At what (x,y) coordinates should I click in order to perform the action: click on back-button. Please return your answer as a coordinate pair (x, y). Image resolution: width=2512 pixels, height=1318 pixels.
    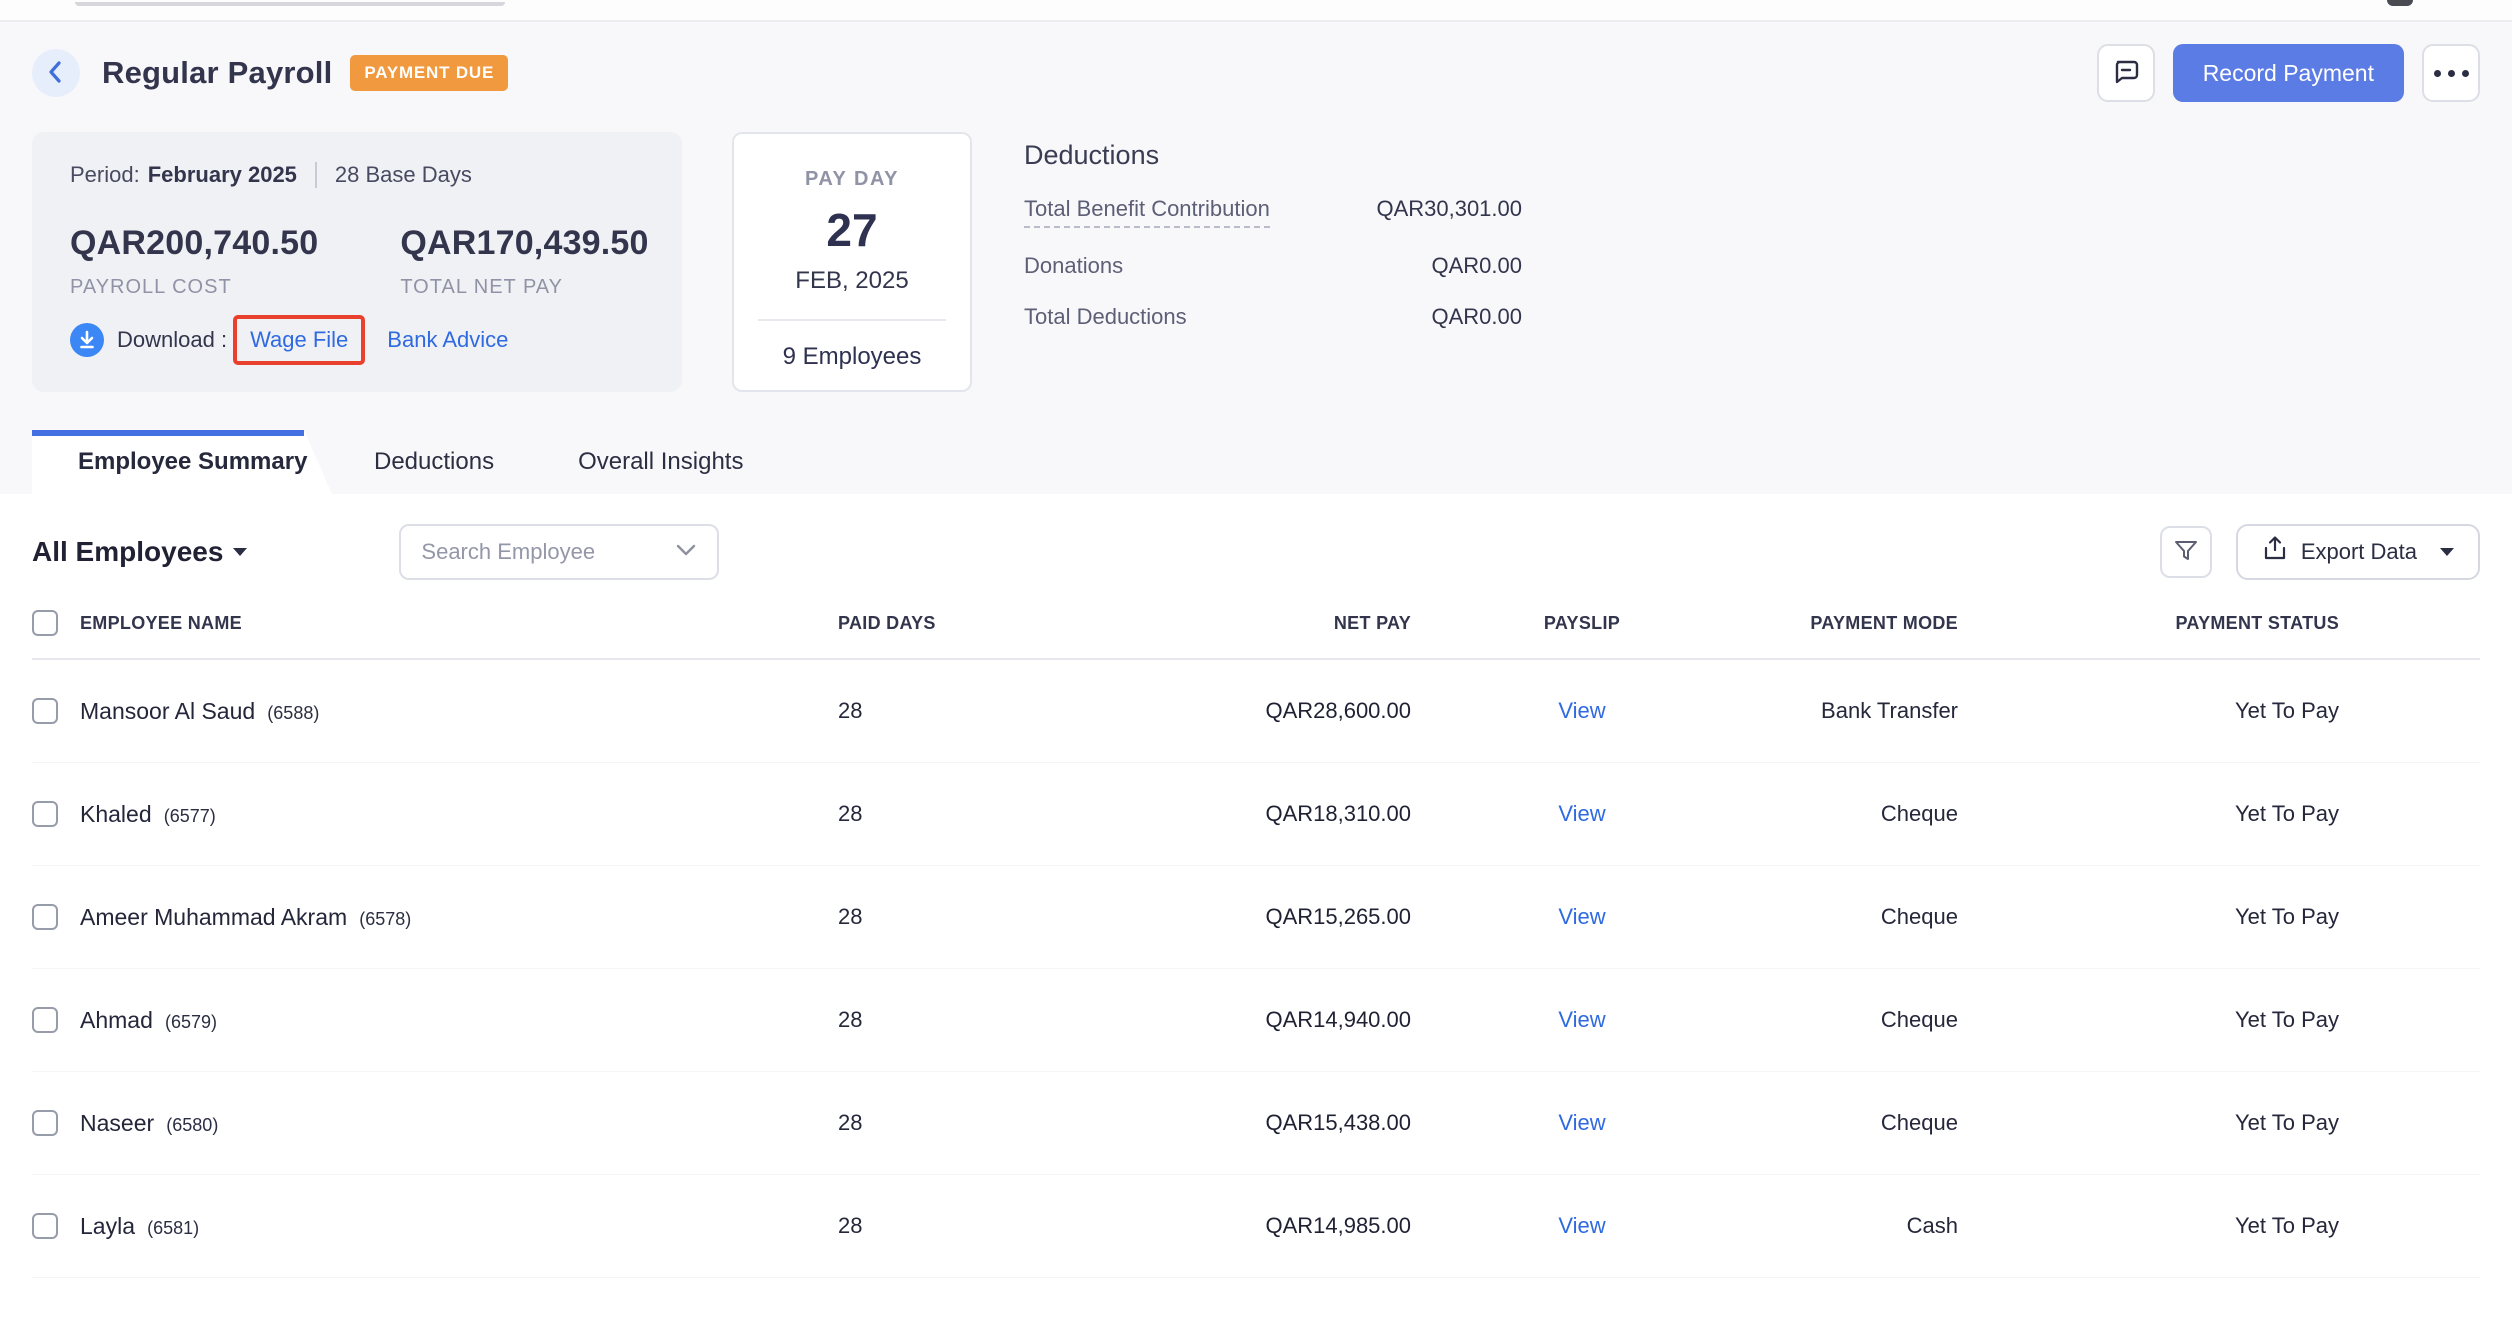
    Looking at the image, I should click on (56, 73).